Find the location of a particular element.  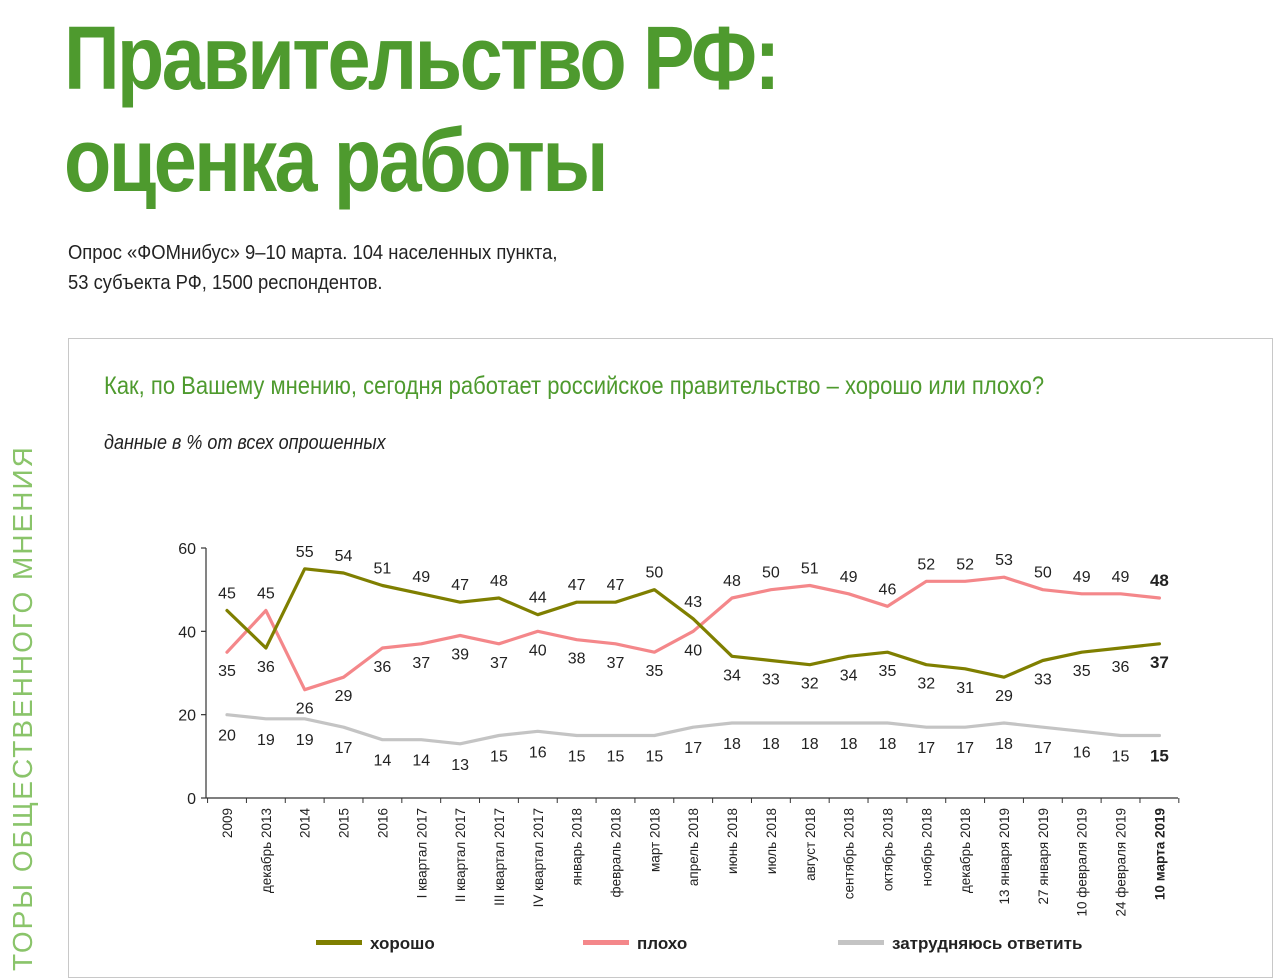

series-line-bad is located at coordinates (693, 633).